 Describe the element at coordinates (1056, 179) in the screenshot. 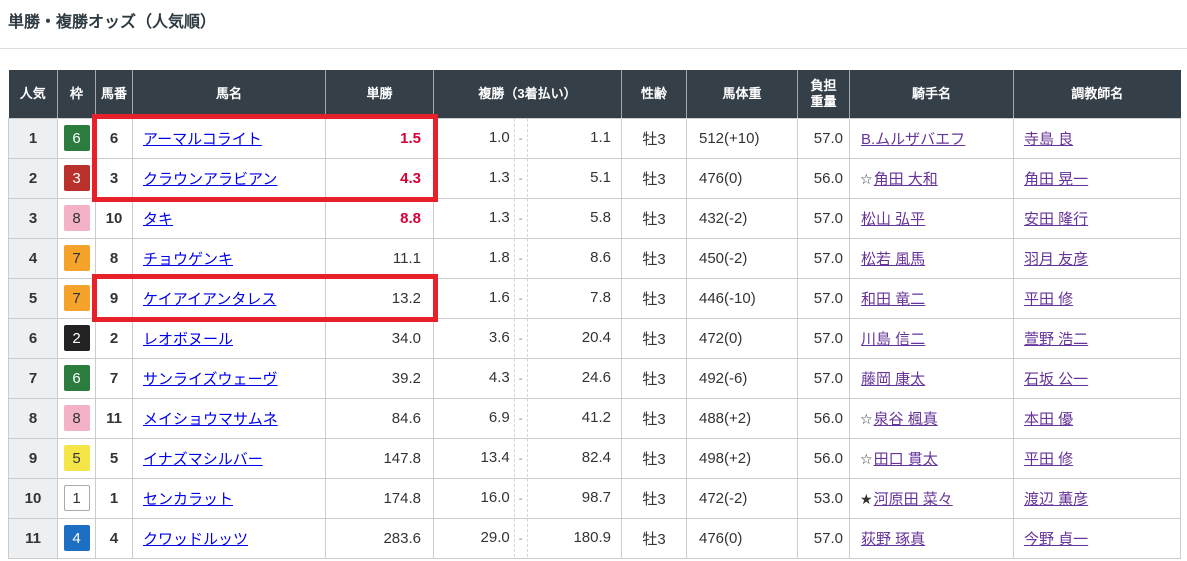

I see `trainer-link: 角田 晃一` at that location.